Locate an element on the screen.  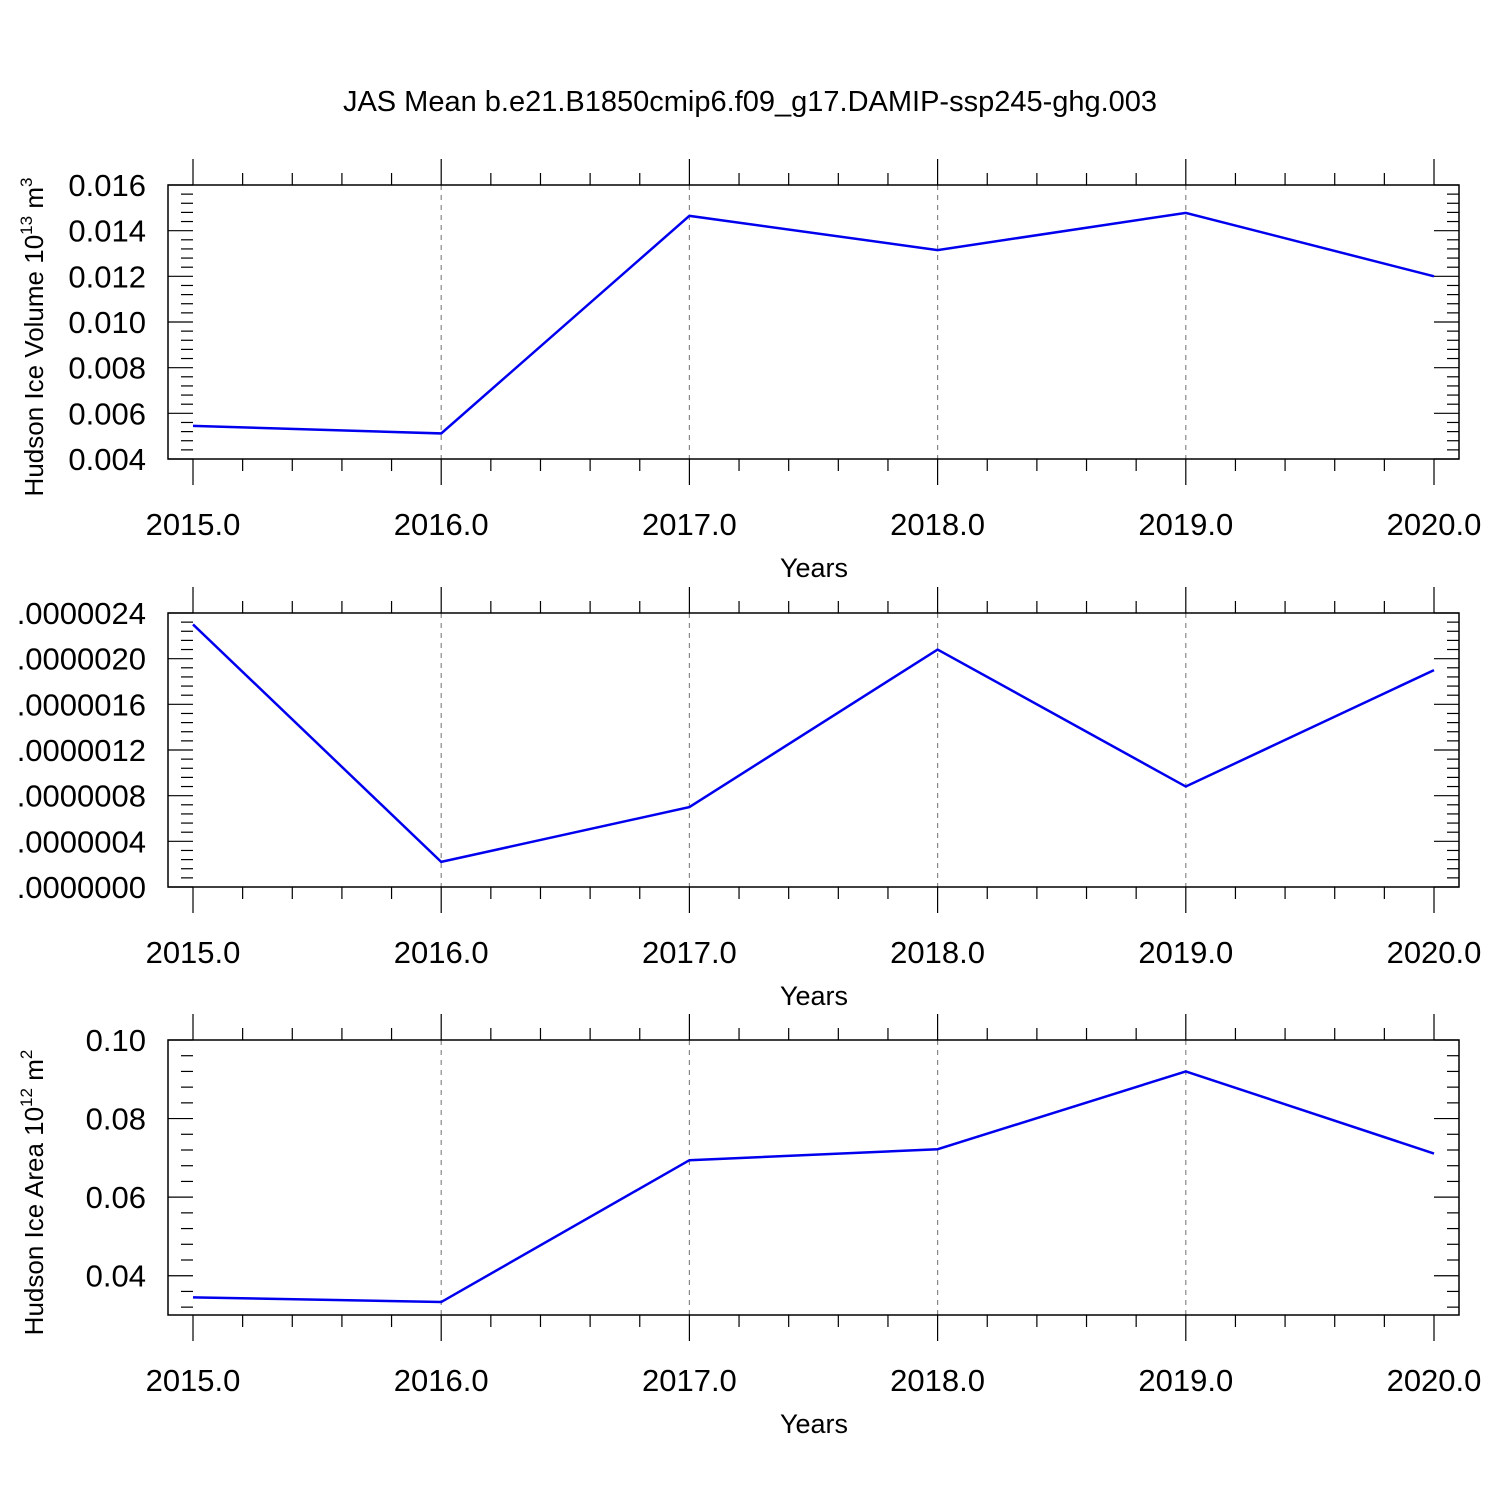
y-tick-label: 0.016 is located at coordinates (107, 185).